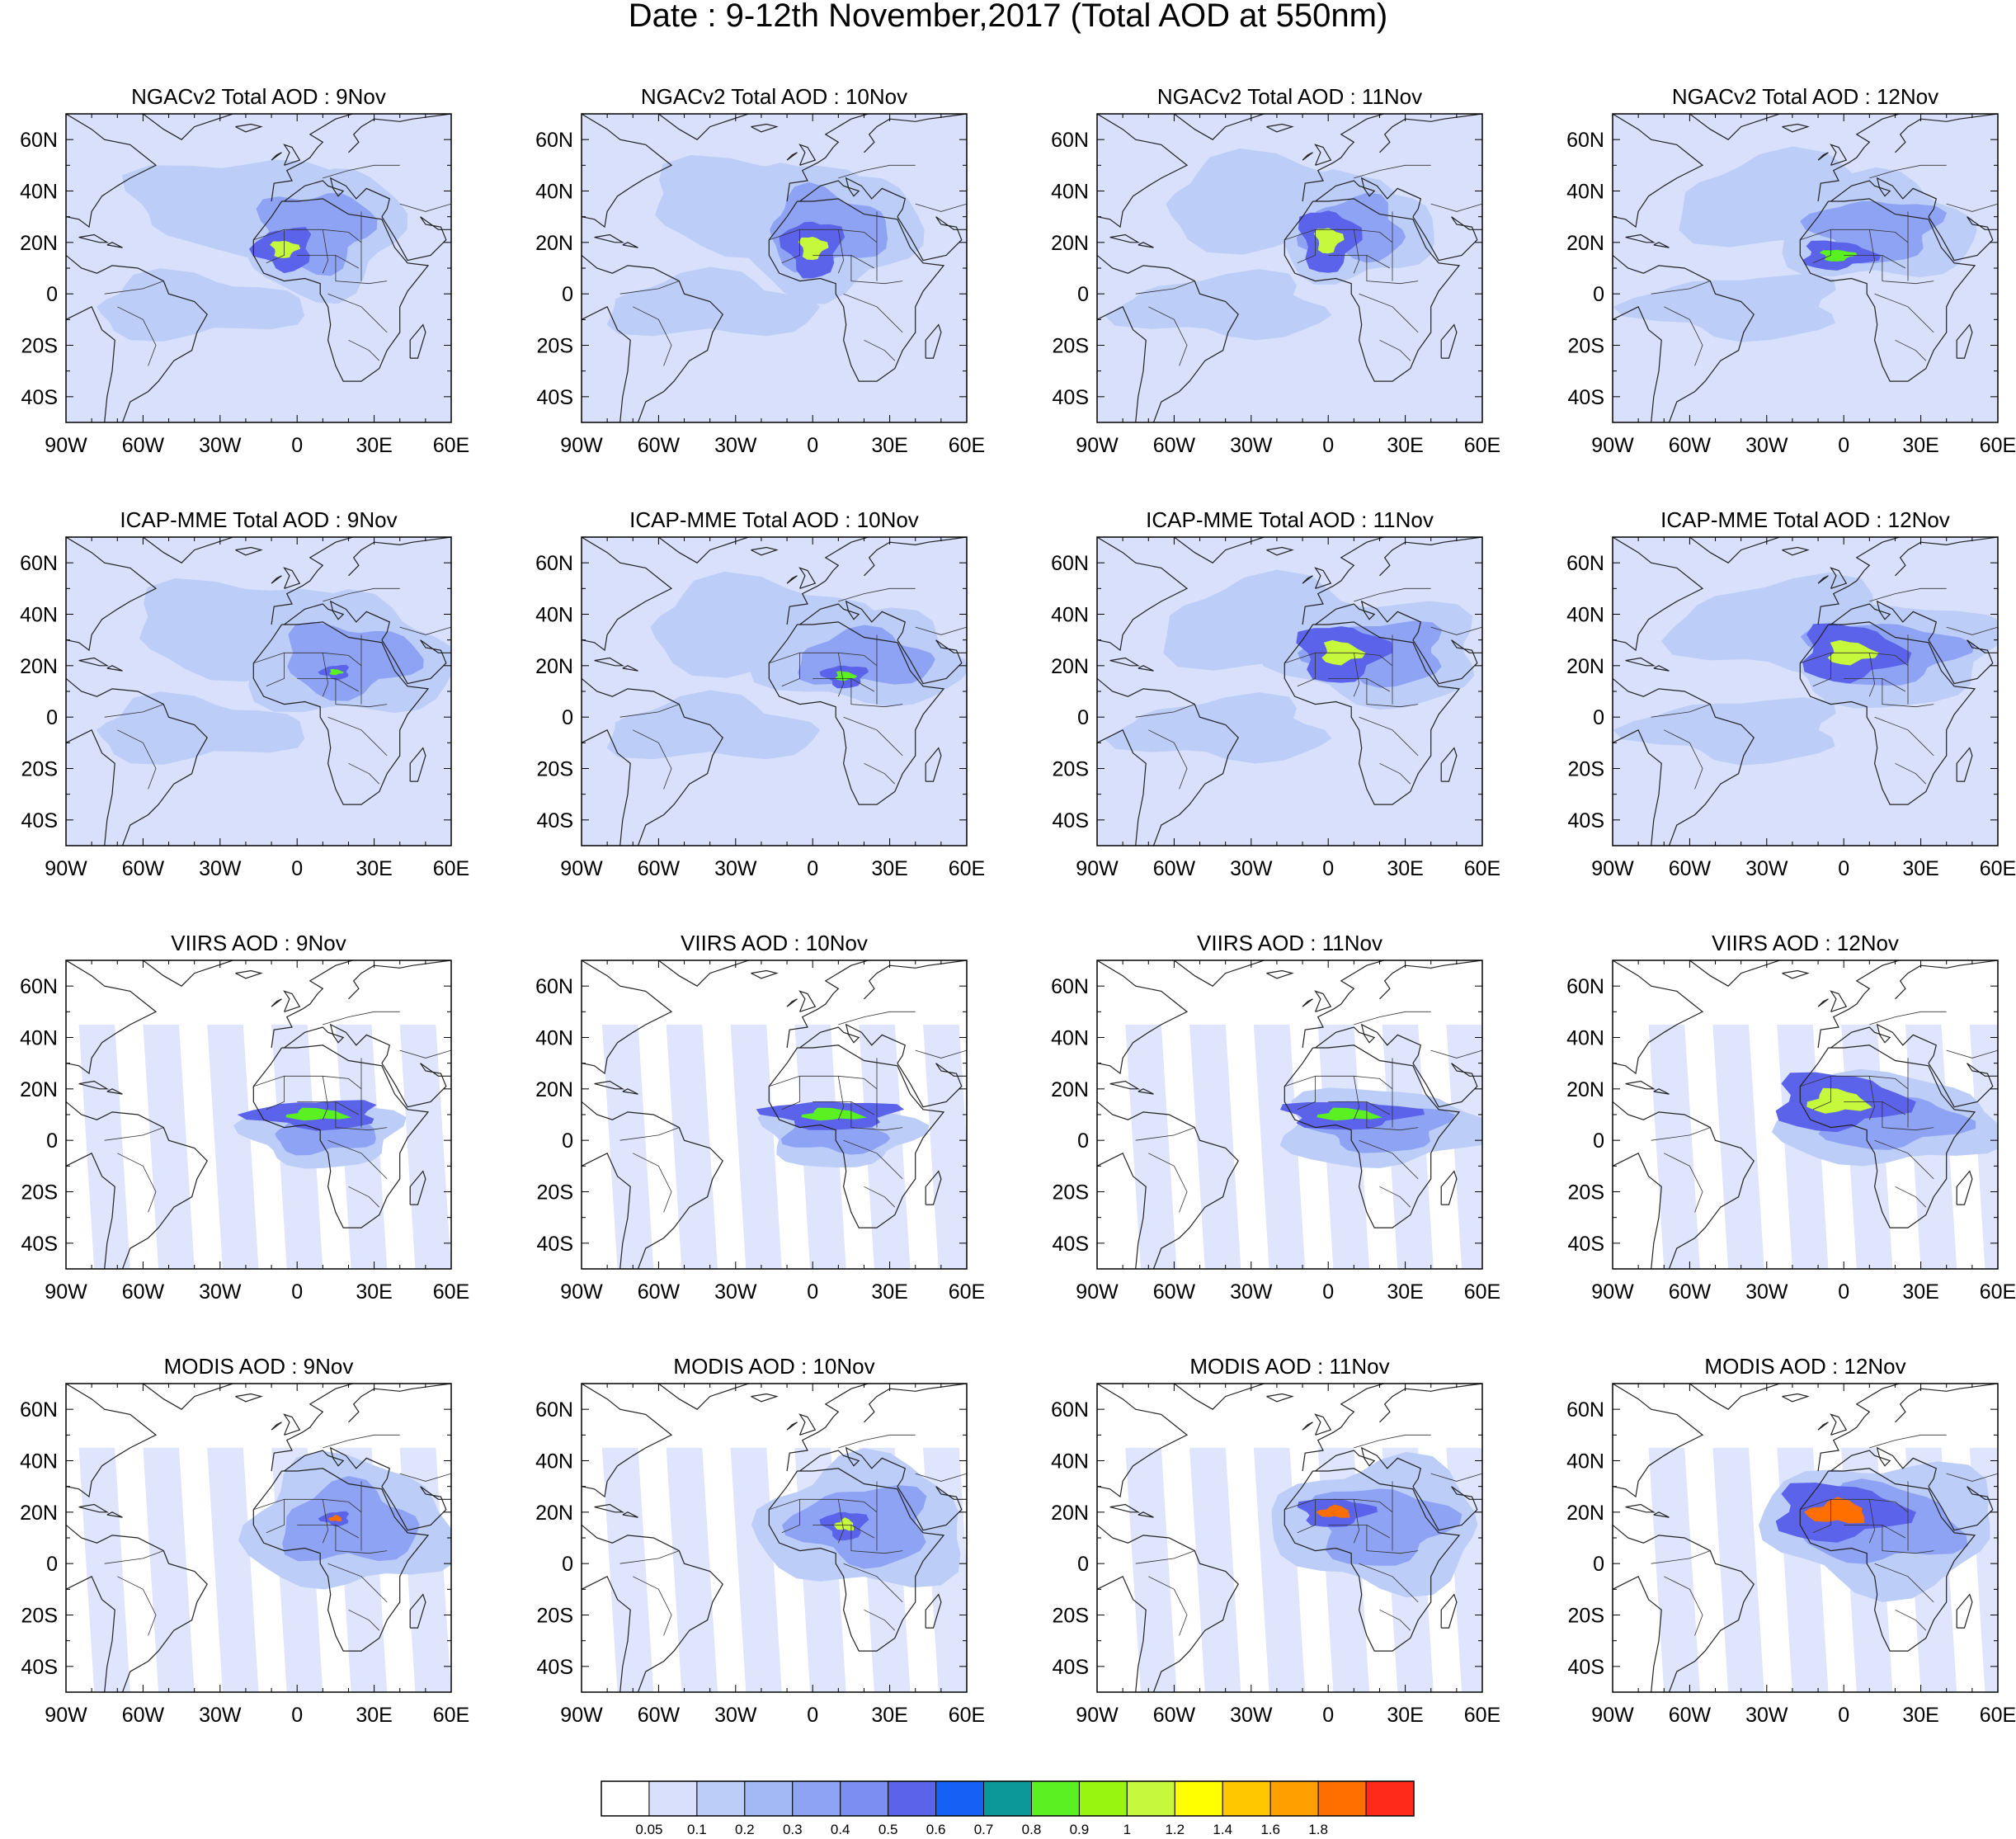 The width and height of the screenshot is (2016, 1839). I want to click on colorbar-frame, so click(1008, 1798).